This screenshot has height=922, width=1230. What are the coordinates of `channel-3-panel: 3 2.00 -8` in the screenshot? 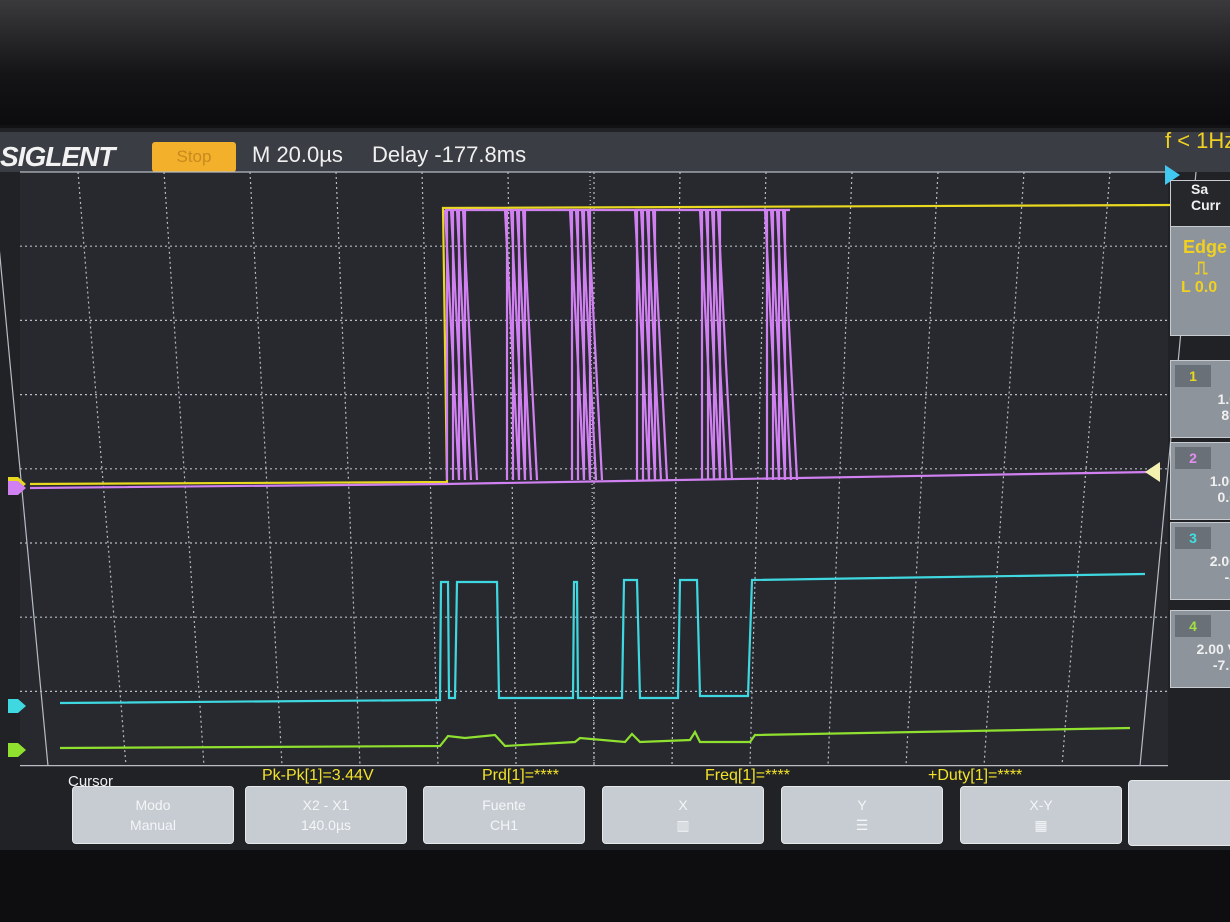 It's located at (1200, 561).